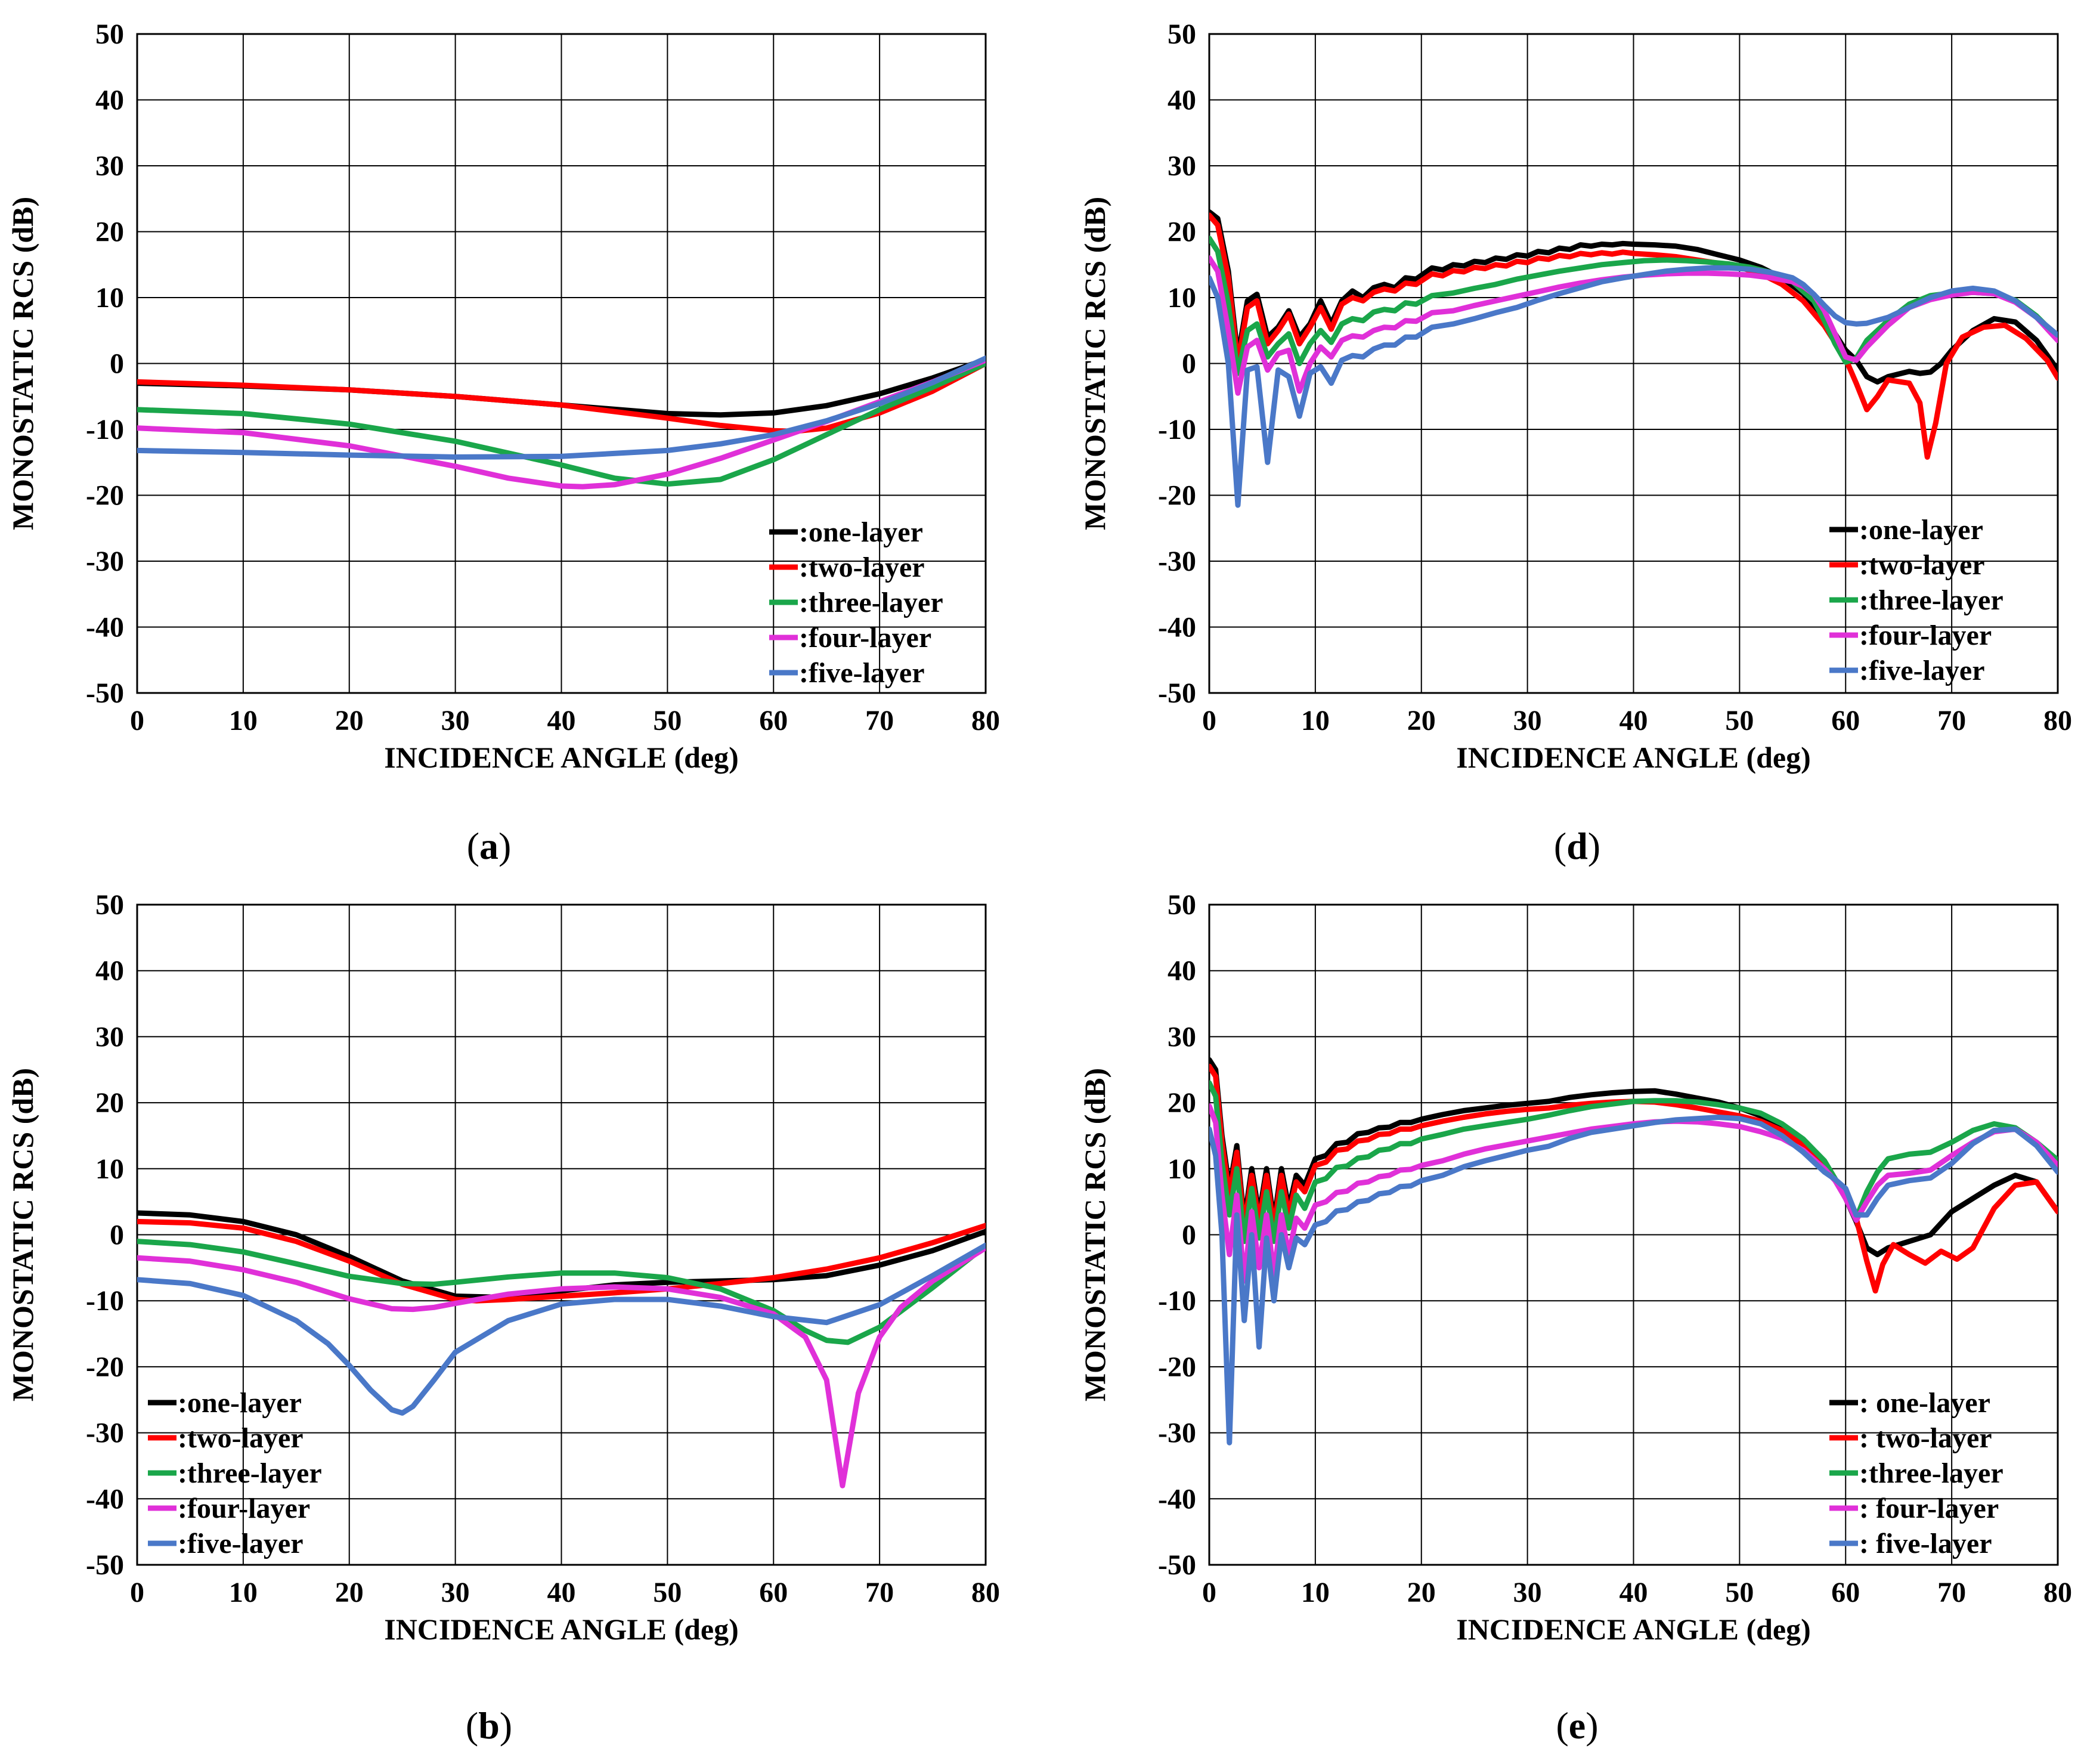  I want to click on legend-label-one-layer: : one-layer, so click(1924, 1403).